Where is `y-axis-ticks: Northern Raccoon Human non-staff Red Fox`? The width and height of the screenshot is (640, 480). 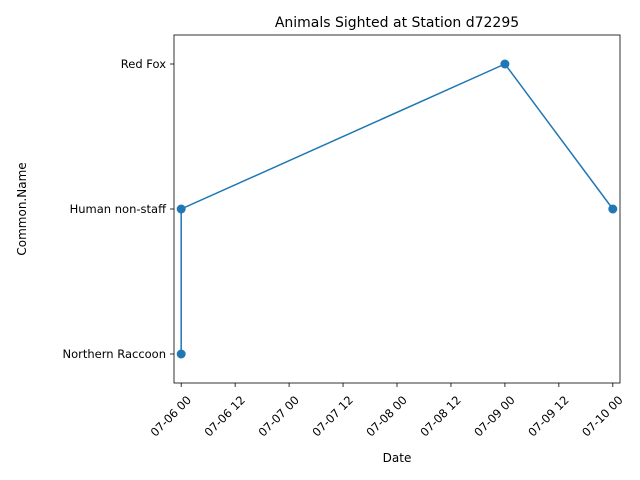
y-axis-ticks: Northern Raccoon Human non-staff Red Fox is located at coordinates (118, 209).